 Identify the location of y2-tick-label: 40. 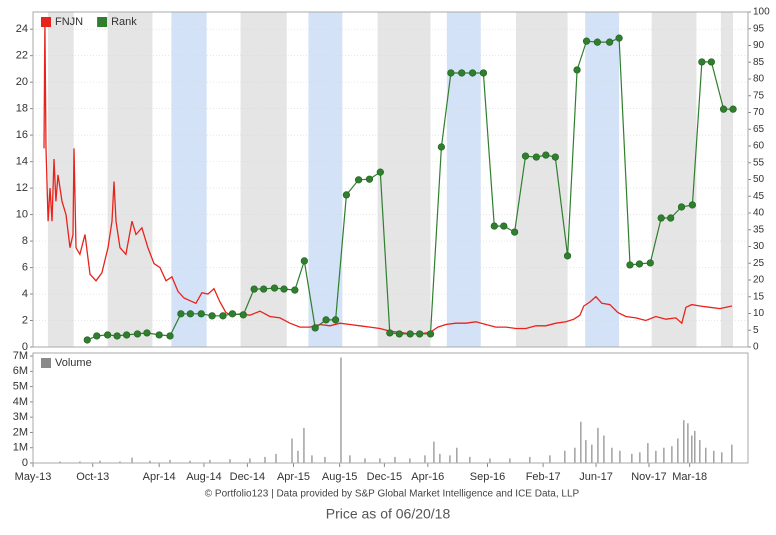
(759, 213).